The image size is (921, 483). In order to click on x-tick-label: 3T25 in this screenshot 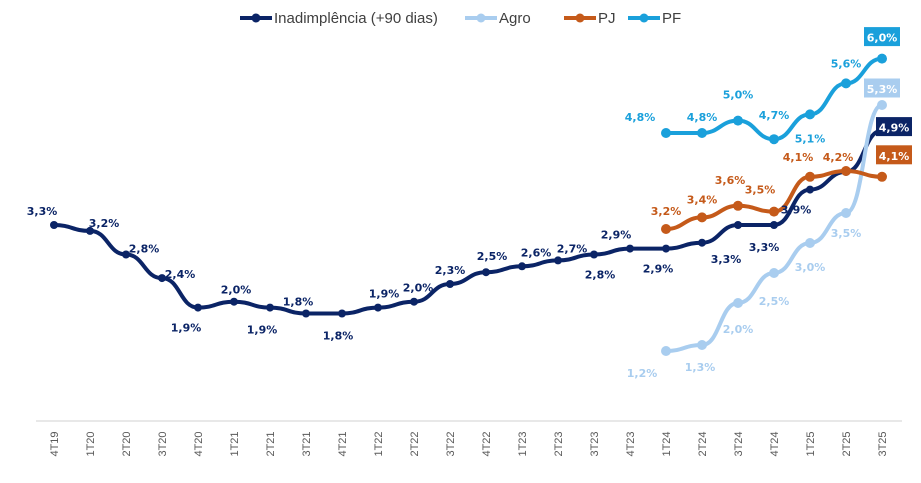, I will do `click(883, 443)`.